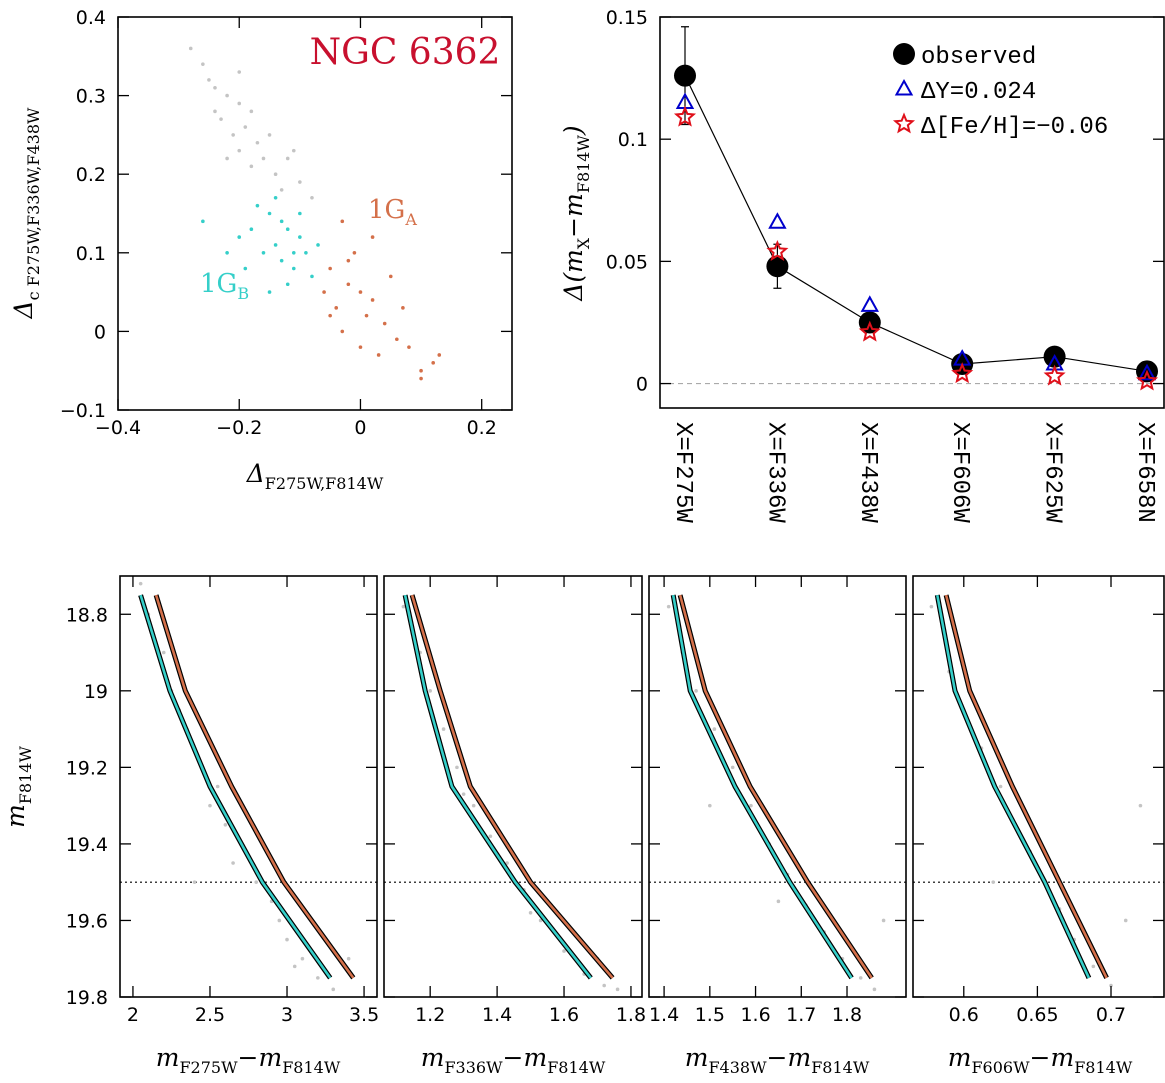 The width and height of the screenshot is (1165, 1083). I want to click on connecting-line, so click(916, 223).